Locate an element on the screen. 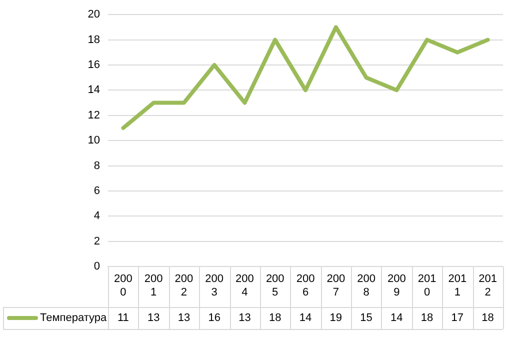 The image size is (515, 337). y-tick-label: 18 is located at coordinates (94, 40).